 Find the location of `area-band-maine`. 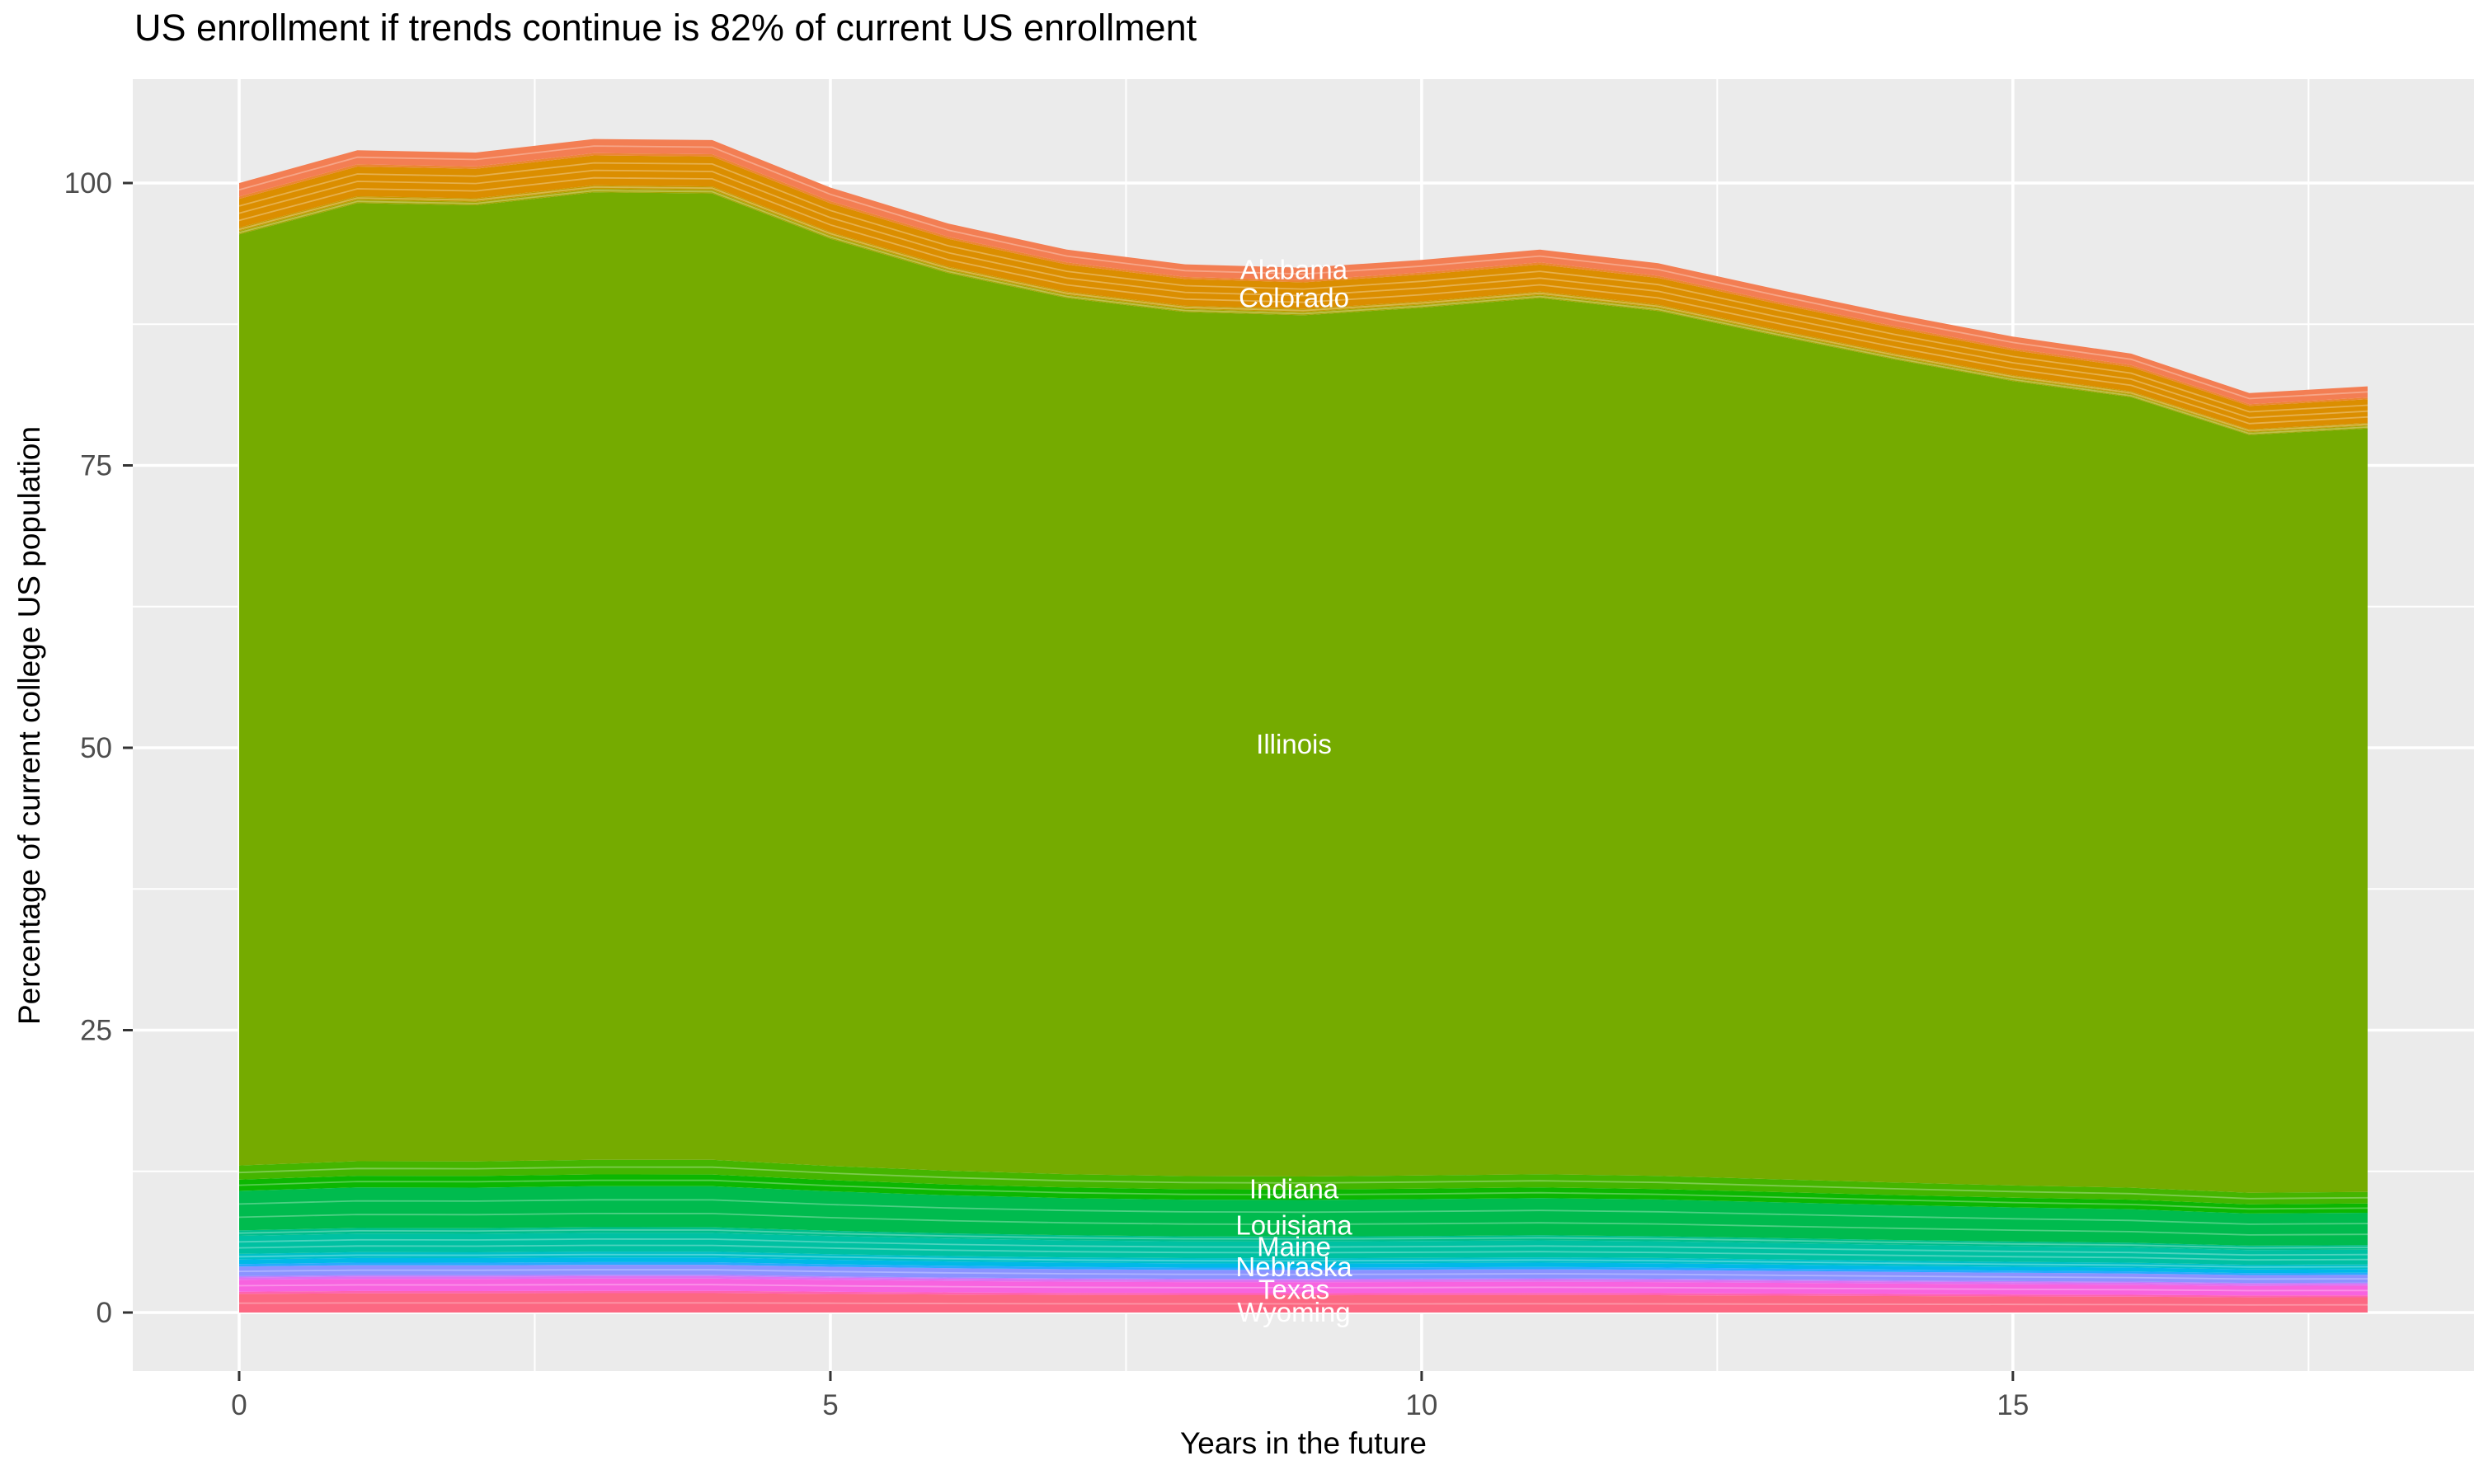

area-band-maine is located at coordinates (1303, 1249).